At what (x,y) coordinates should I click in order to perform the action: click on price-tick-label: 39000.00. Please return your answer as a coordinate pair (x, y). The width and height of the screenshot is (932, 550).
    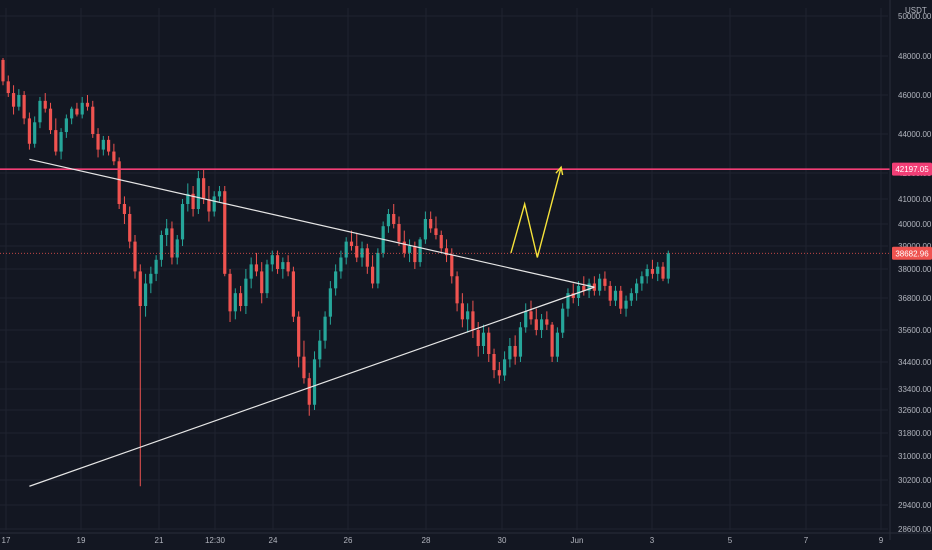
    Looking at the image, I should click on (915, 246).